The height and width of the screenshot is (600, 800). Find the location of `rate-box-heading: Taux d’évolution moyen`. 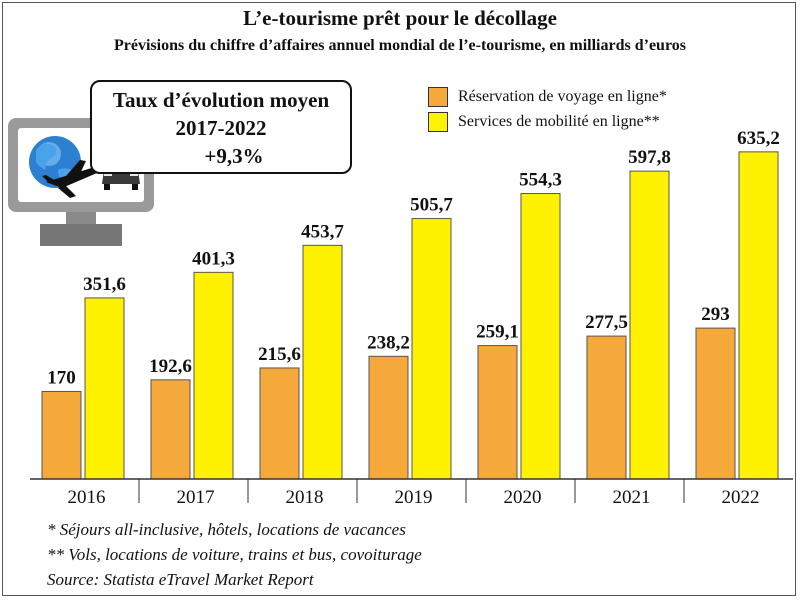

rate-box-heading: Taux d’évolution moyen is located at coordinates (221, 100).